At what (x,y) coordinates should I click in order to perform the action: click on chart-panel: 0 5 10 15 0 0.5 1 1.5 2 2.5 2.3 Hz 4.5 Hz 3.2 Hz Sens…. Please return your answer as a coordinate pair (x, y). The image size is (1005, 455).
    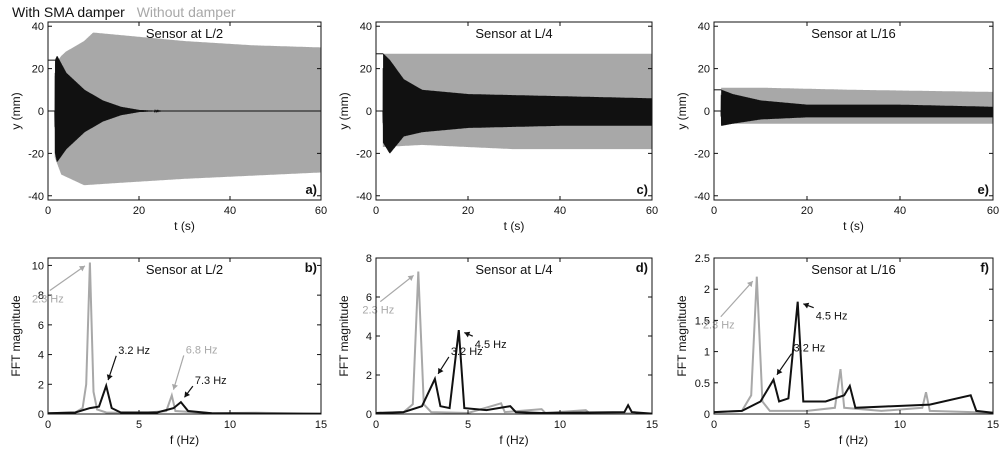
    Looking at the image, I should click on (837, 350).